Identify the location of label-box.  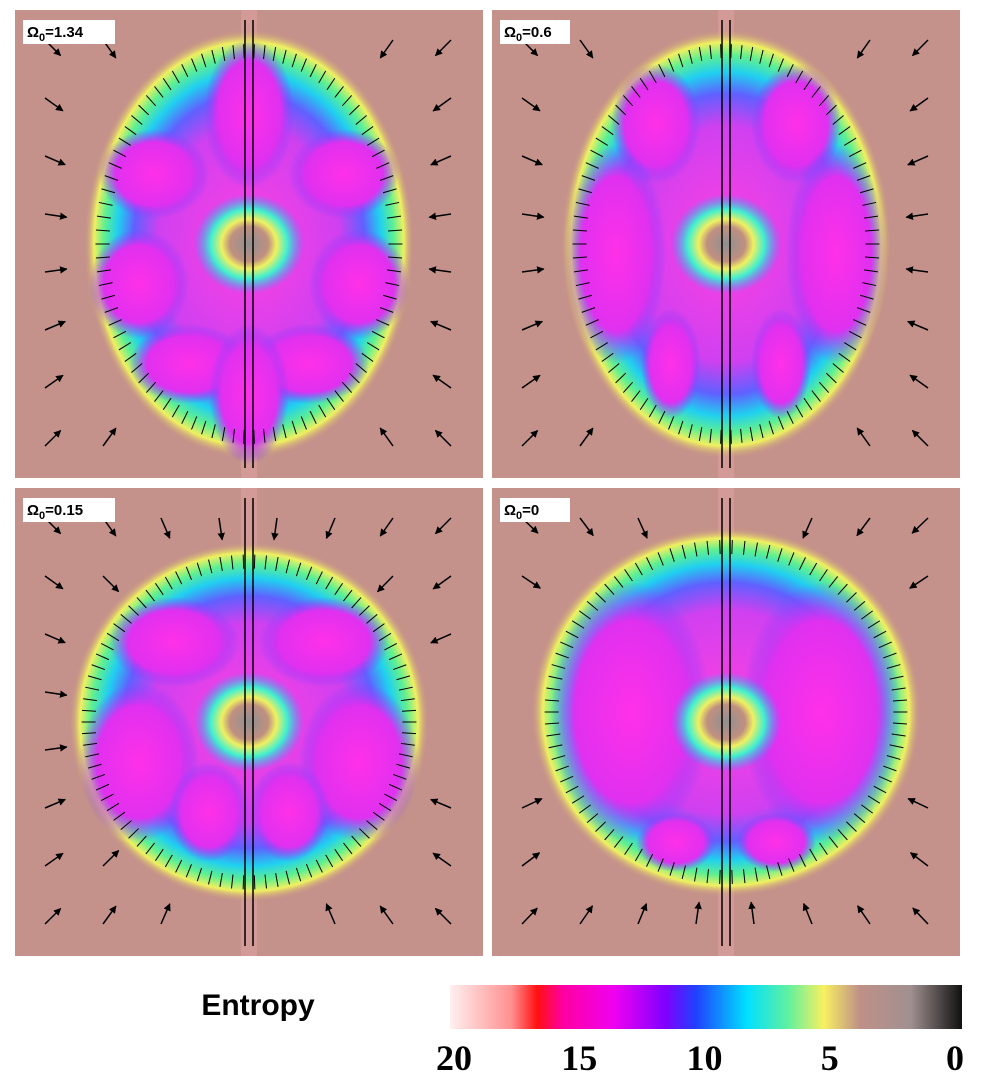
(535, 510).